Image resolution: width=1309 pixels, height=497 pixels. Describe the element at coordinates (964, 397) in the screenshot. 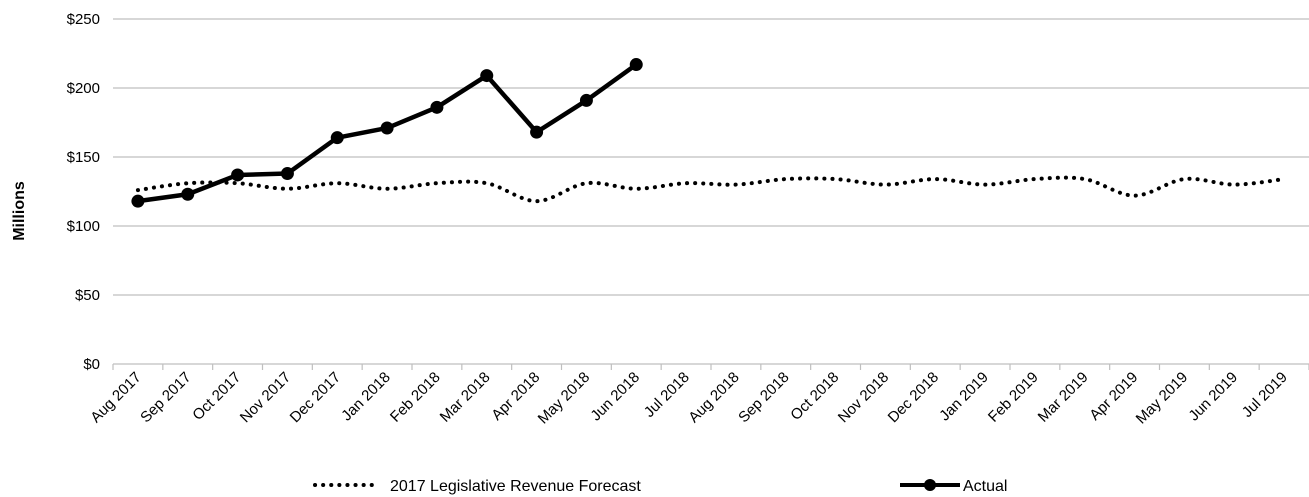

I see `x-tick-label: Jan 2019` at that location.